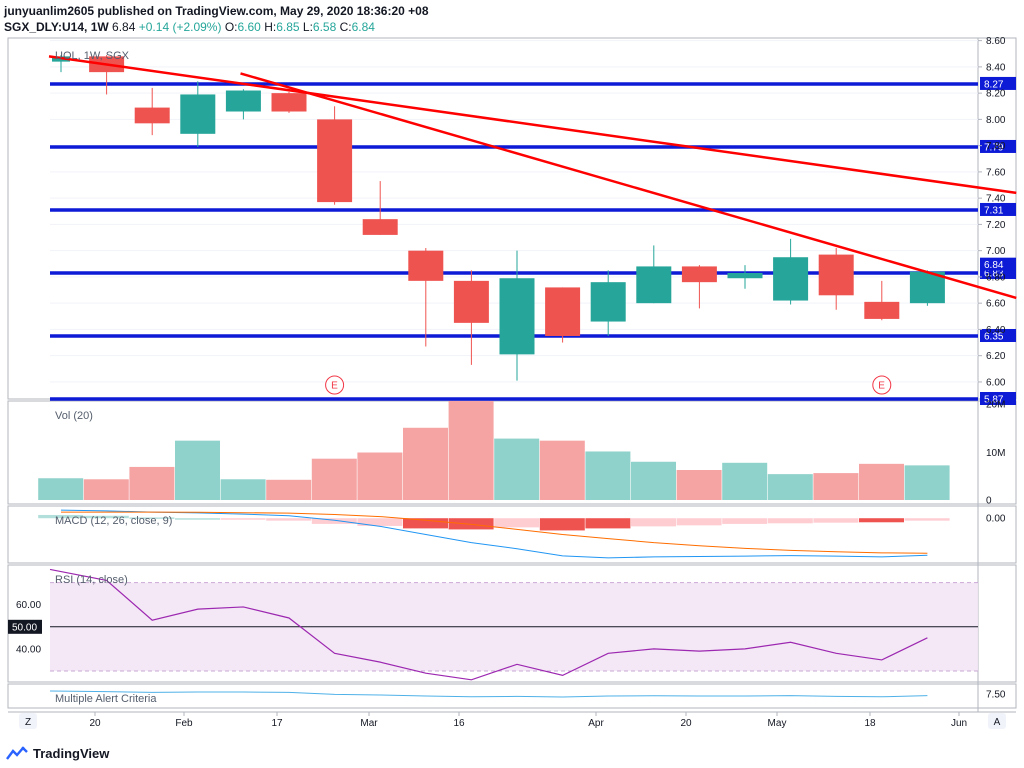 This screenshot has width=1024, height=768. What do you see at coordinates (996, 225) in the screenshot?
I see `price-tick-label: 7.20` at bounding box center [996, 225].